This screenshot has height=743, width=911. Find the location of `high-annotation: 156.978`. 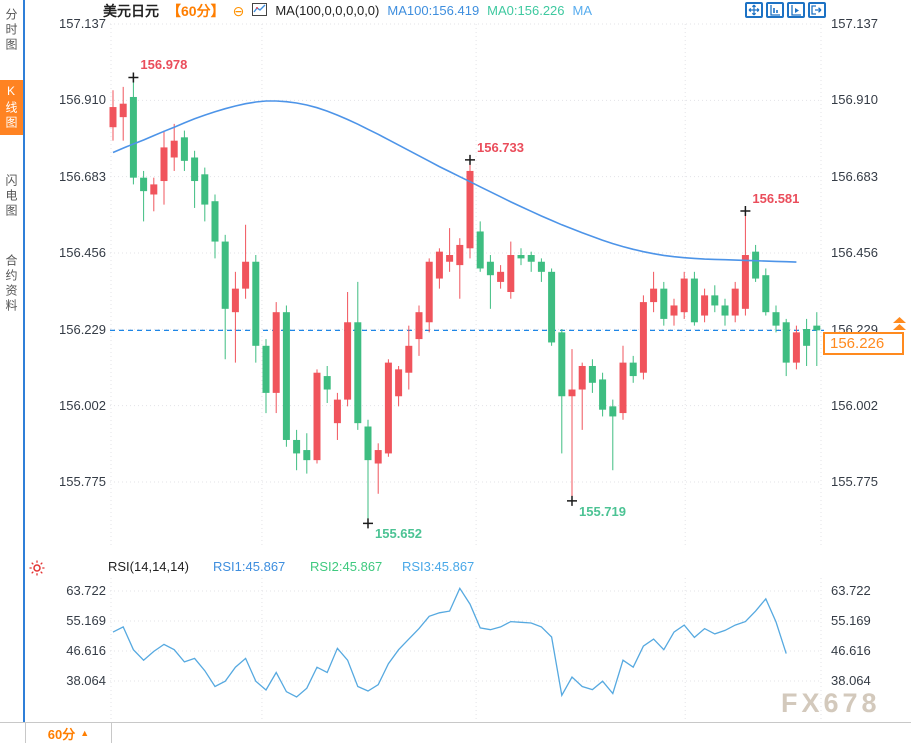

high-annotation: 156.978 is located at coordinates (164, 65).